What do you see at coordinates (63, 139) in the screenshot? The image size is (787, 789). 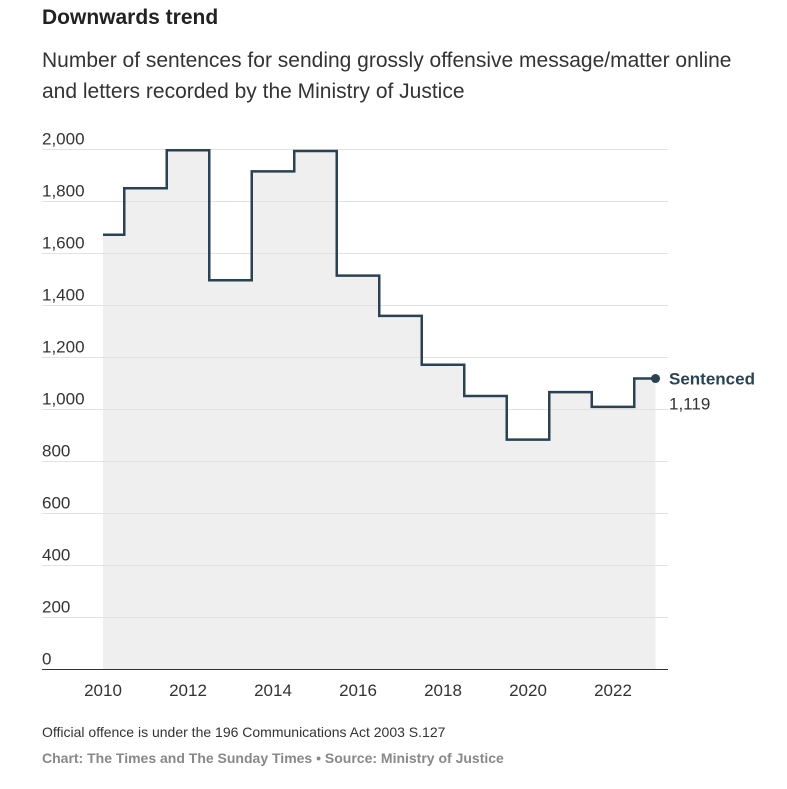 I see `y-tick-label: 2,000` at bounding box center [63, 139].